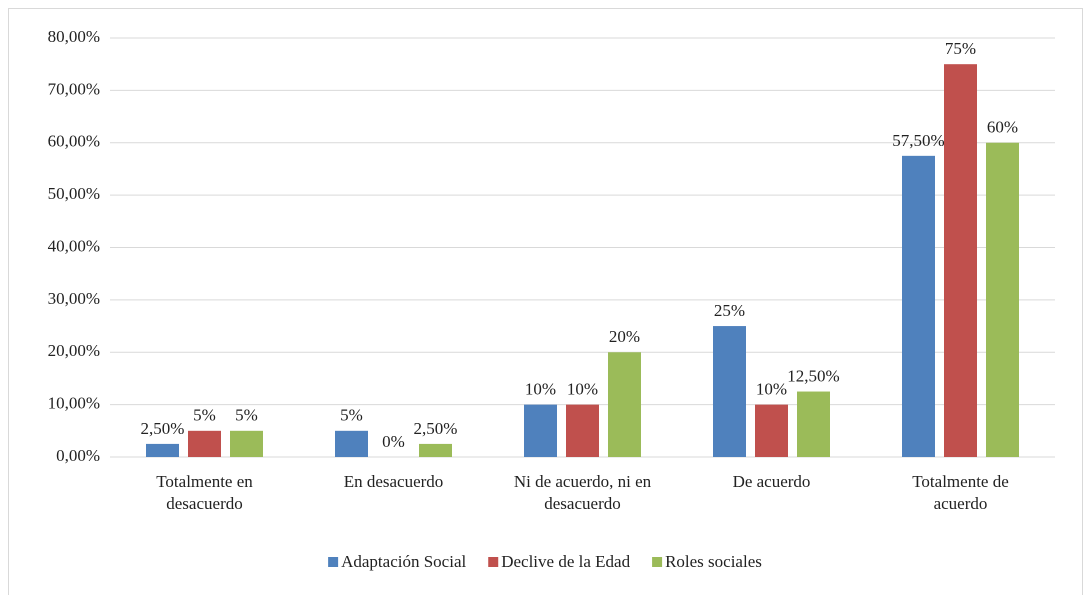  I want to click on y-tick-label: 80,00%, so click(74, 36).